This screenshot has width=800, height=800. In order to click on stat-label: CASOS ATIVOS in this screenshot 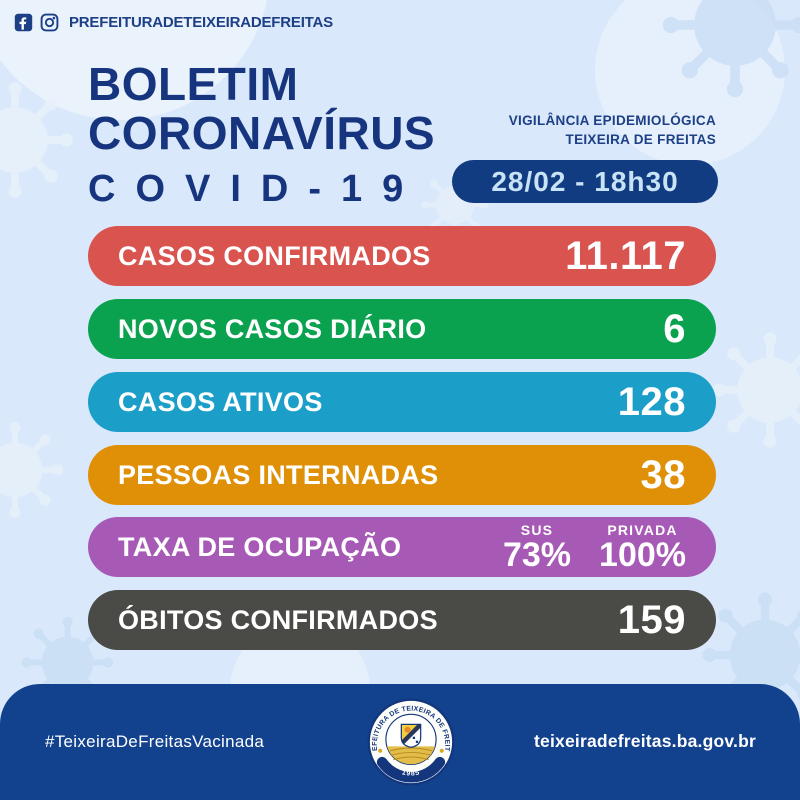, I will do `click(220, 401)`.